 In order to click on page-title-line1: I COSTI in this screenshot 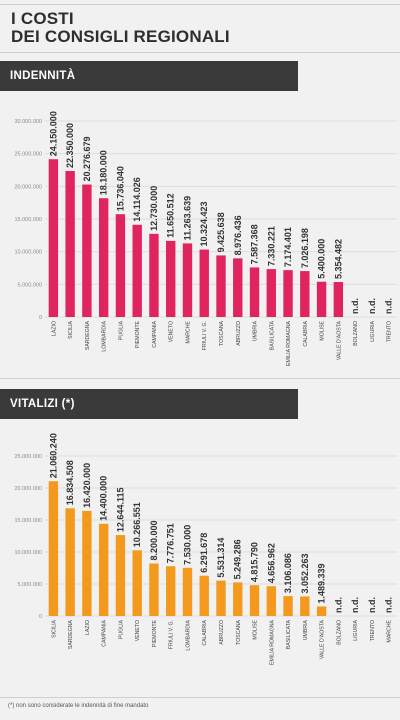, I will do `click(42, 18)`.